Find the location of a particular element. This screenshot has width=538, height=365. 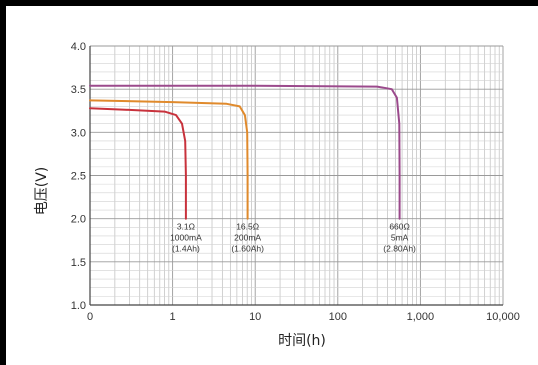

series-3-annotation: 660Ω is located at coordinates (399, 227).